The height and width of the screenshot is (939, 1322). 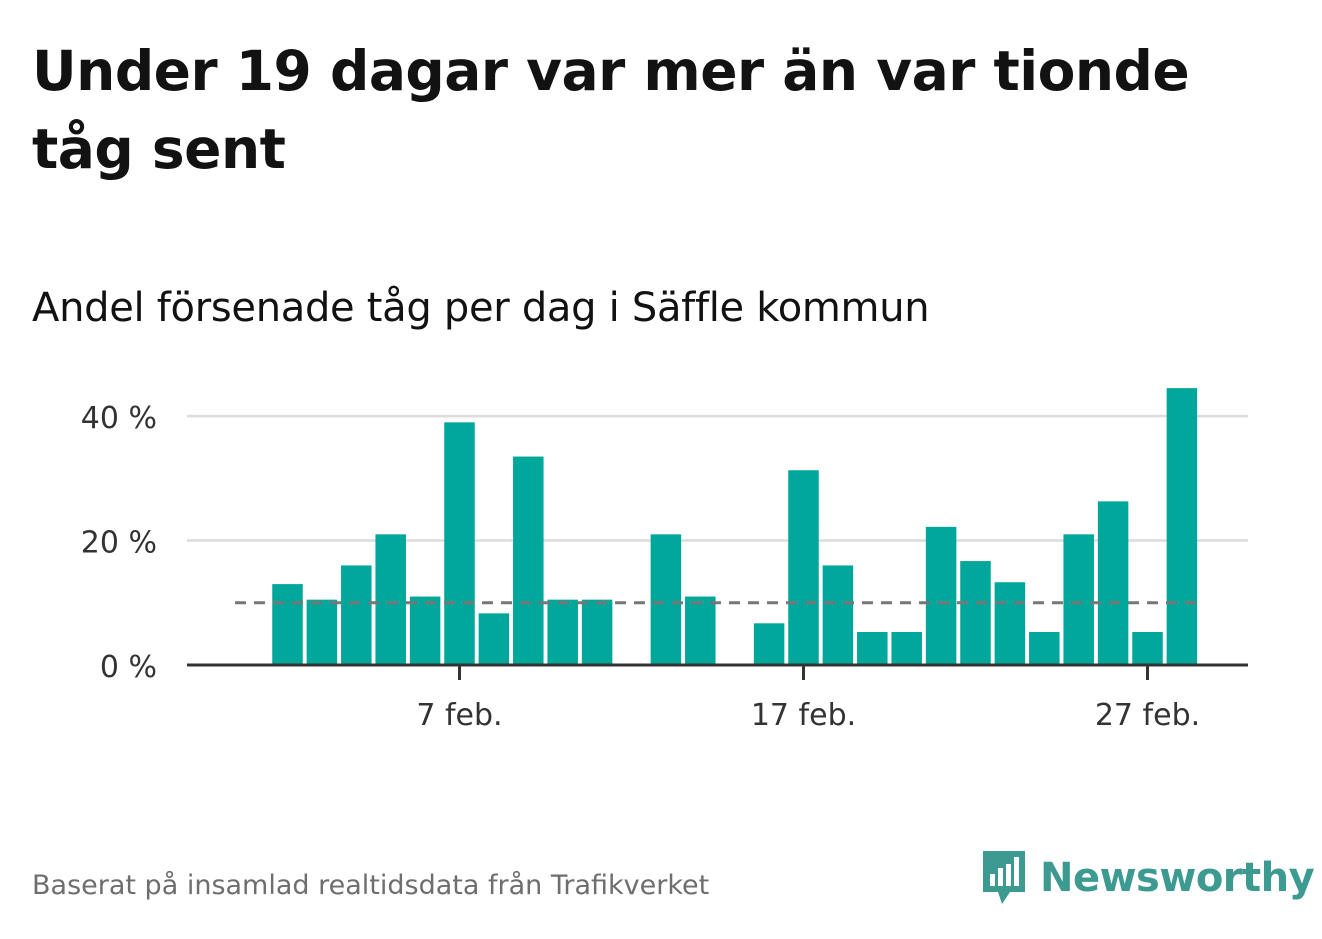 I want to click on y-axis-labels: 0 % 20 % 40 %, so click(x=119, y=543).